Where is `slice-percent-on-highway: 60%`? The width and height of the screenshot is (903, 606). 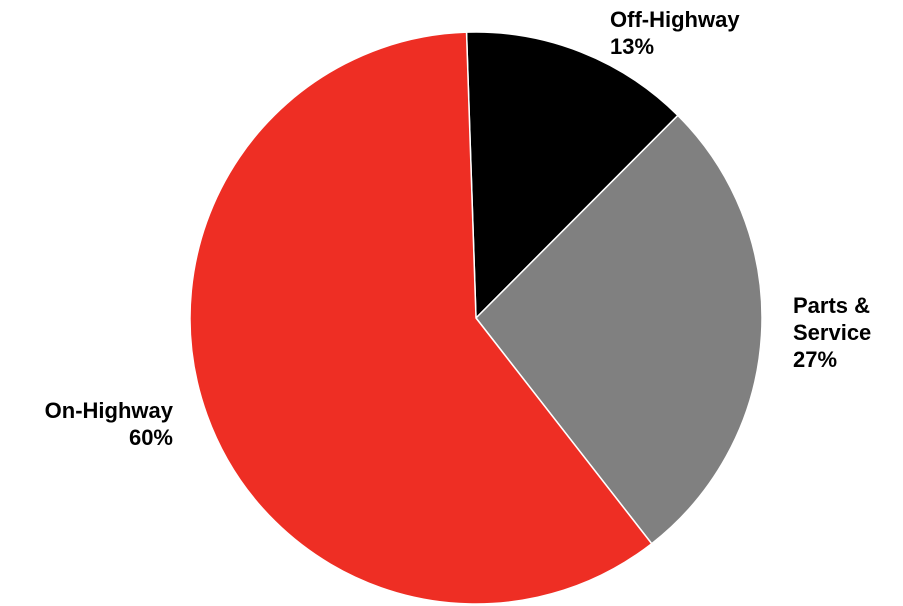
slice-percent-on-highway: 60% is located at coordinates (150, 437).